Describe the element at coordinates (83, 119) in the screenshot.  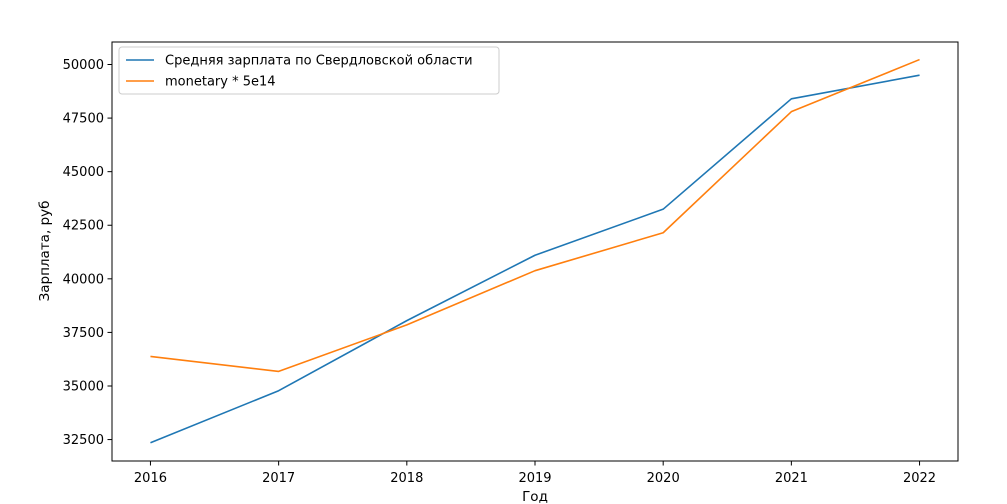
I see `y-tick-label: 47500` at that location.